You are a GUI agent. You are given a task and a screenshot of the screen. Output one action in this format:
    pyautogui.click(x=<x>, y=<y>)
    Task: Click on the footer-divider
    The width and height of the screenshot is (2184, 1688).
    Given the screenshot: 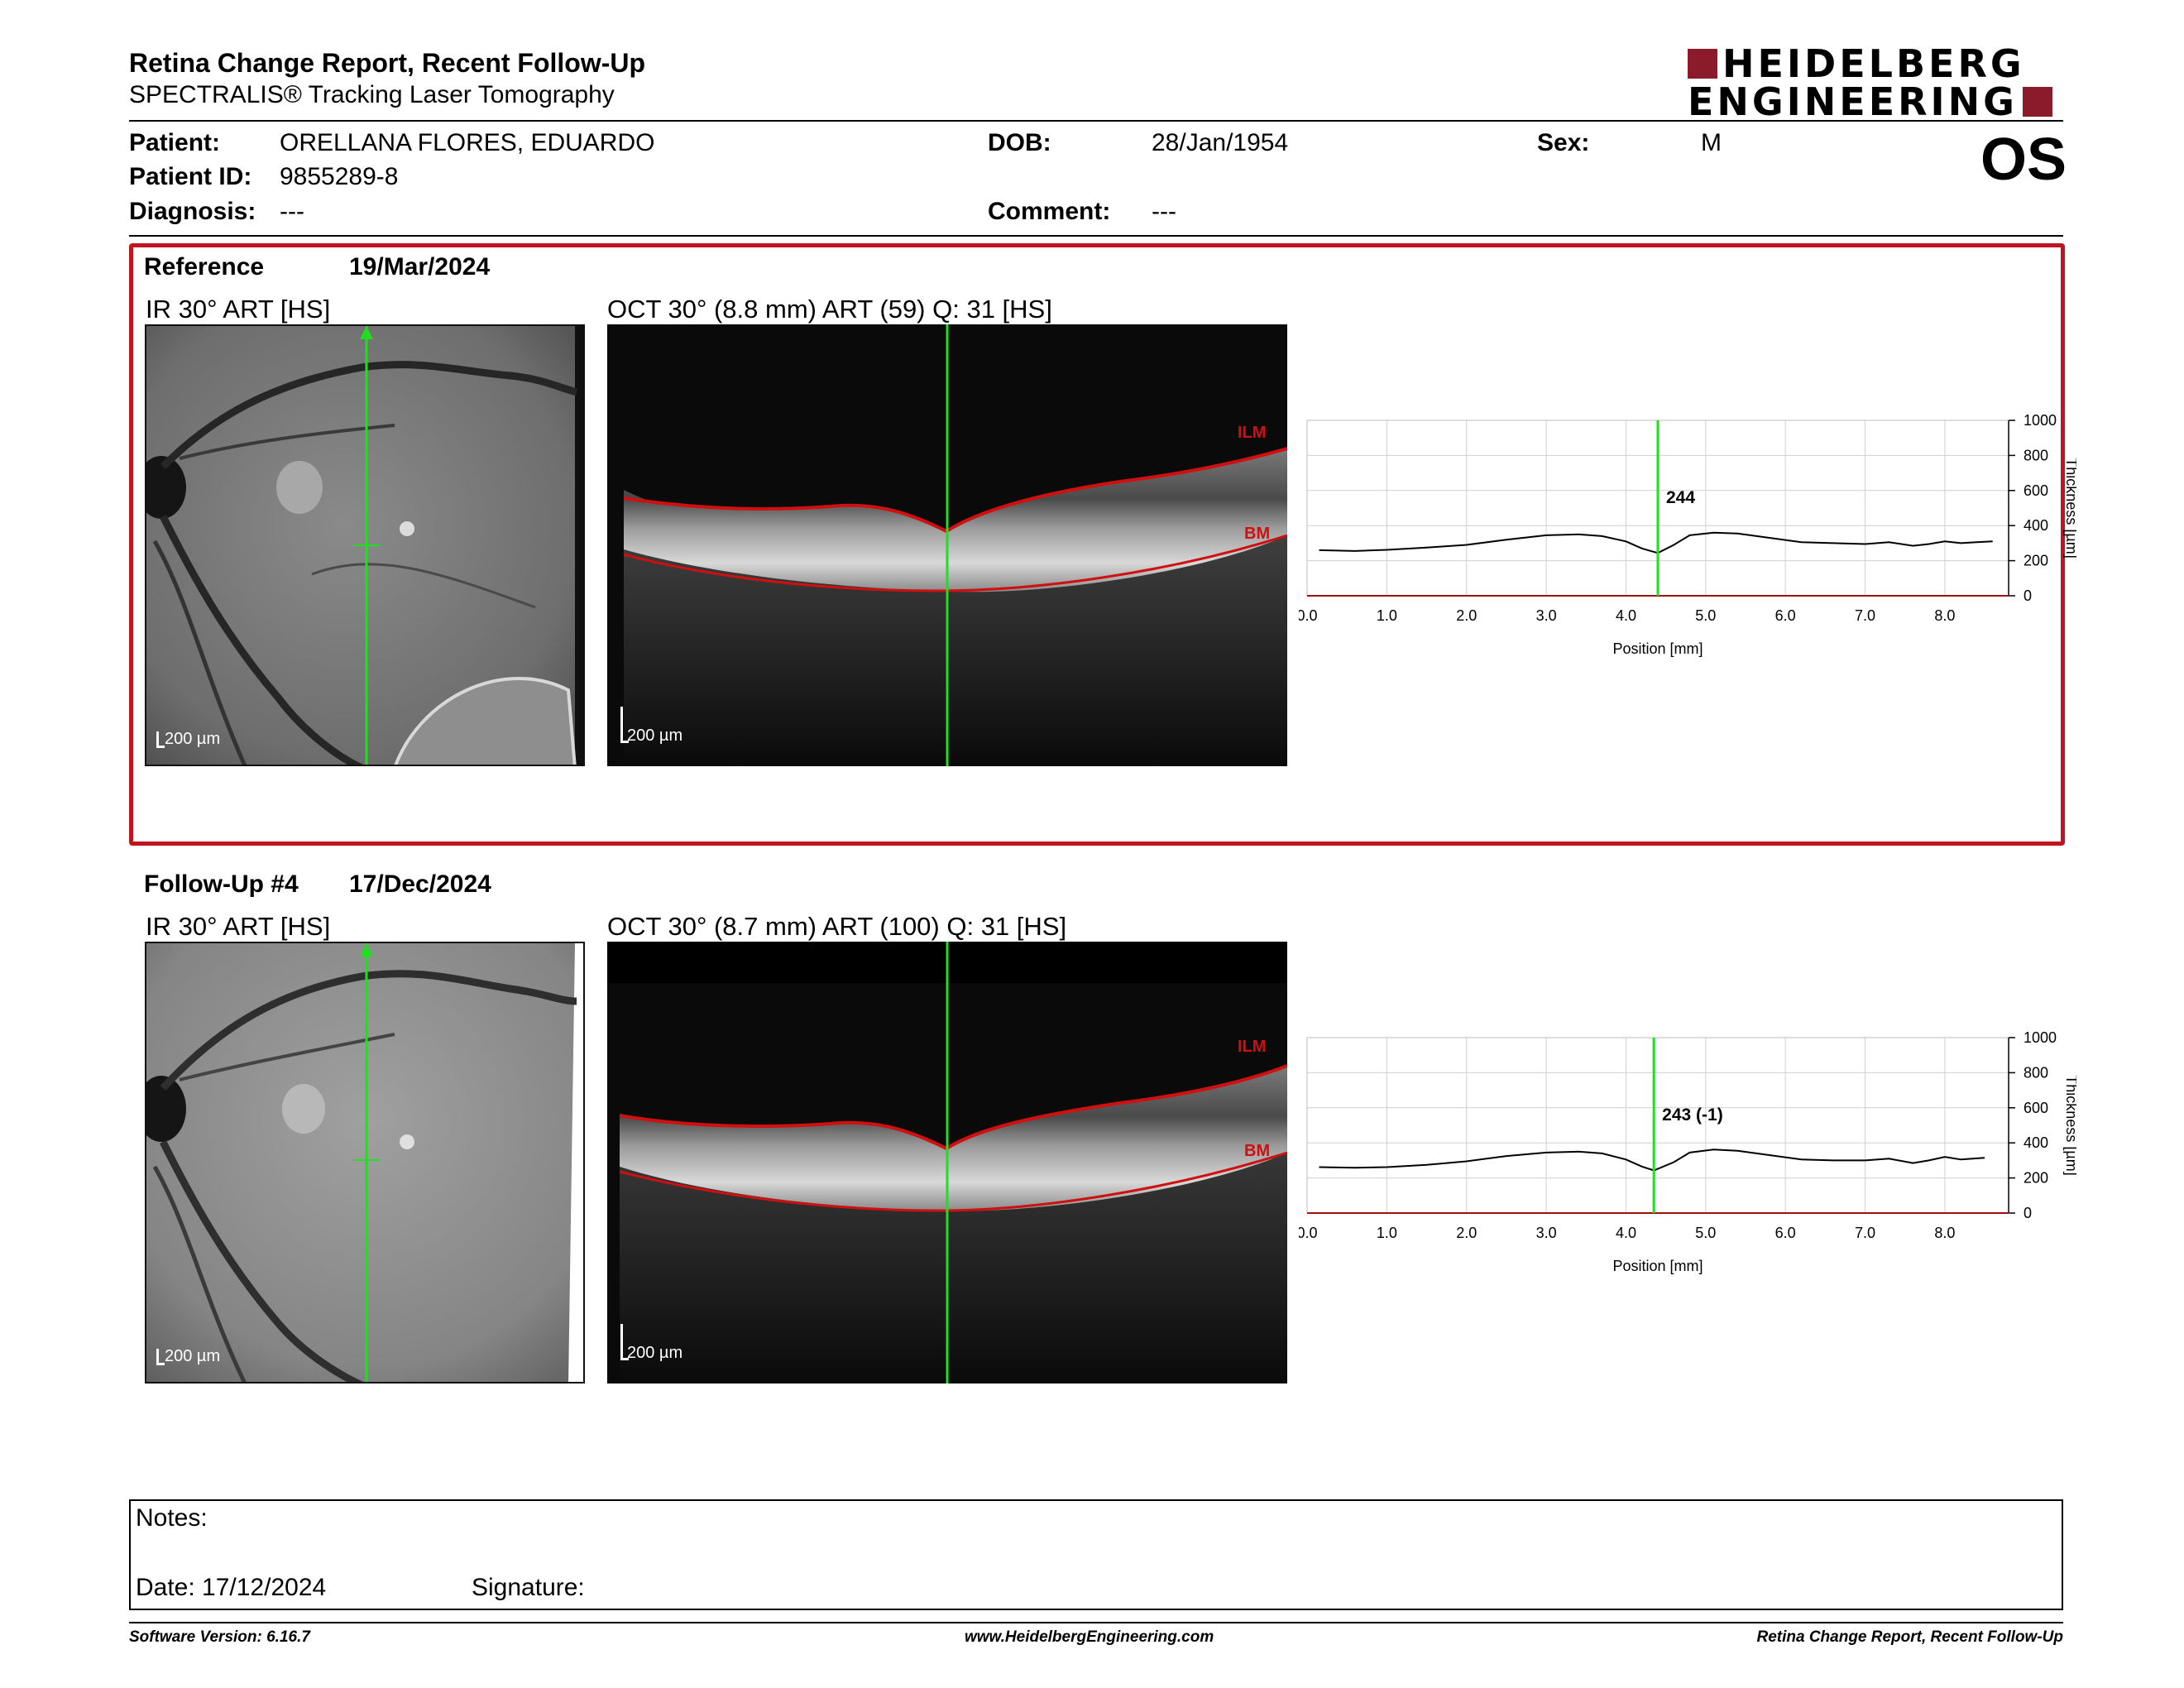 What is the action you would take?
    pyautogui.click(x=1096, y=1622)
    